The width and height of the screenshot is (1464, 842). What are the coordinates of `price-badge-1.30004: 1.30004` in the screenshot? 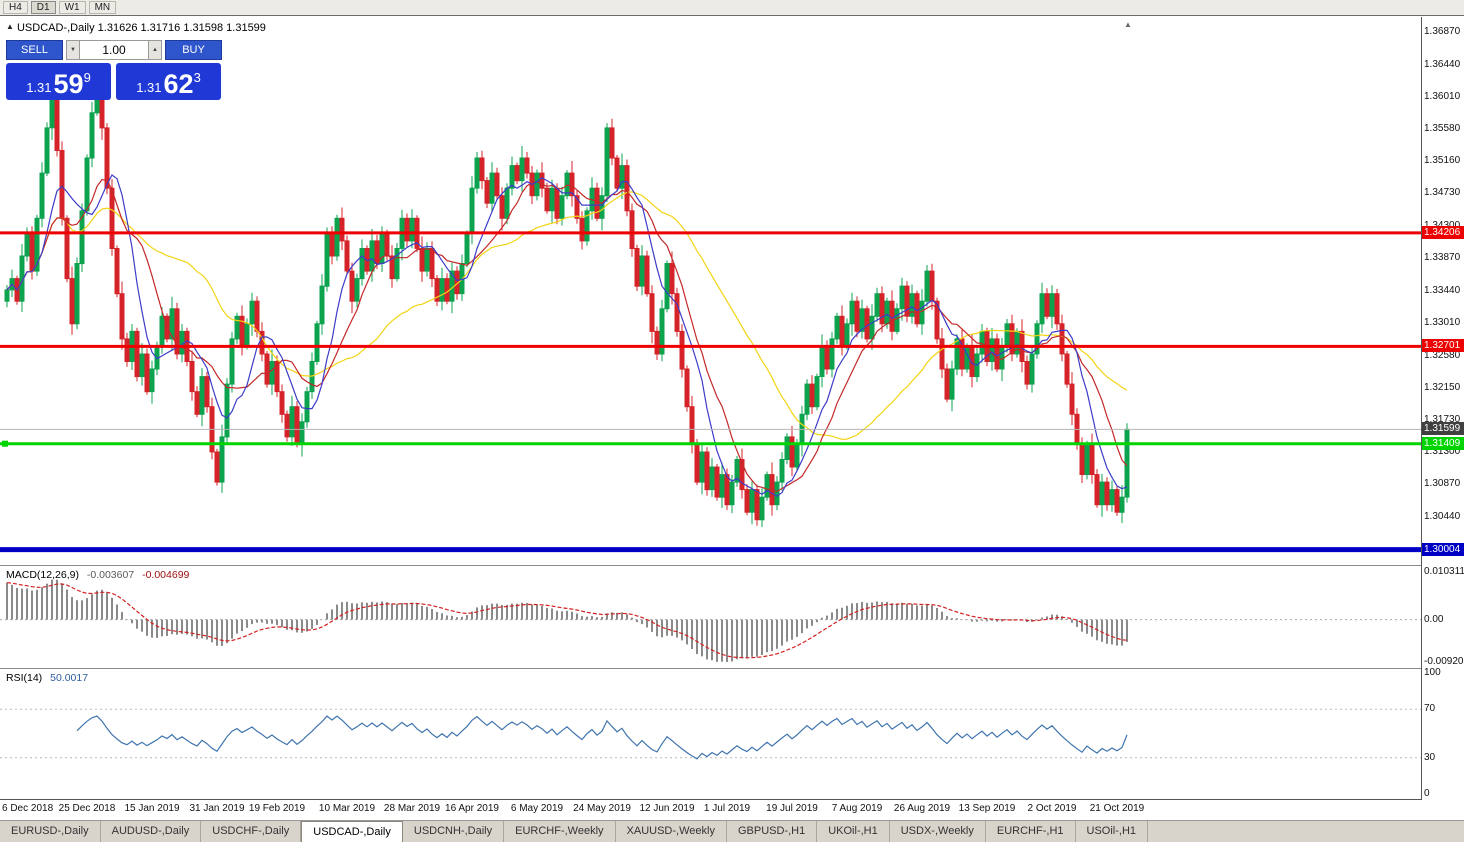 It's located at (1443, 549).